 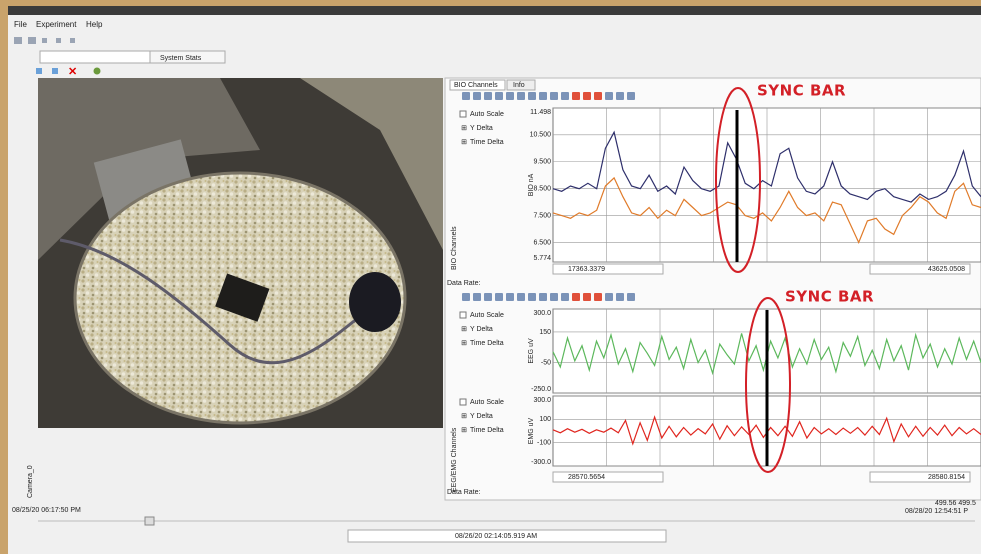 I want to click on tab-system-stats, so click(x=187, y=57).